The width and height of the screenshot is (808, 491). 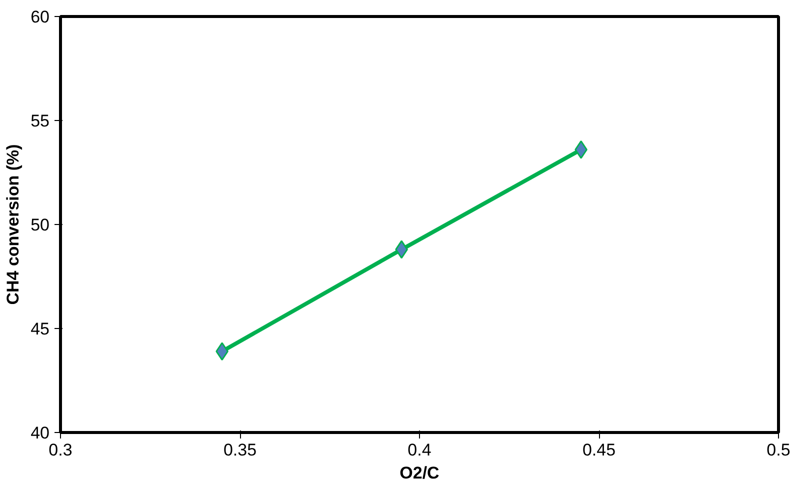 I want to click on x-tick-label: 0.35, so click(x=240, y=450).